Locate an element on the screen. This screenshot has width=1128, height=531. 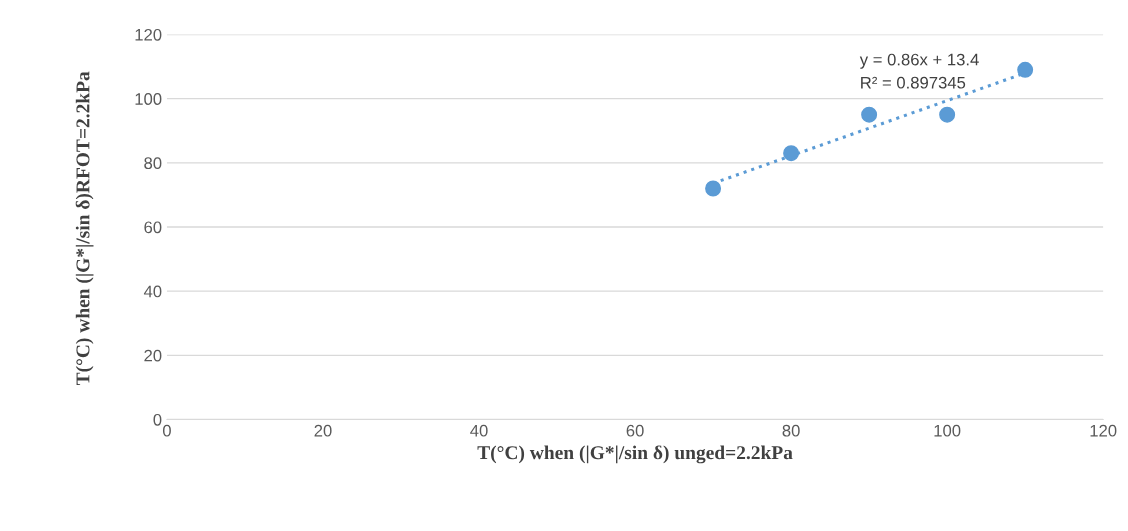
y-tick-label: 100 is located at coordinates (148, 99).